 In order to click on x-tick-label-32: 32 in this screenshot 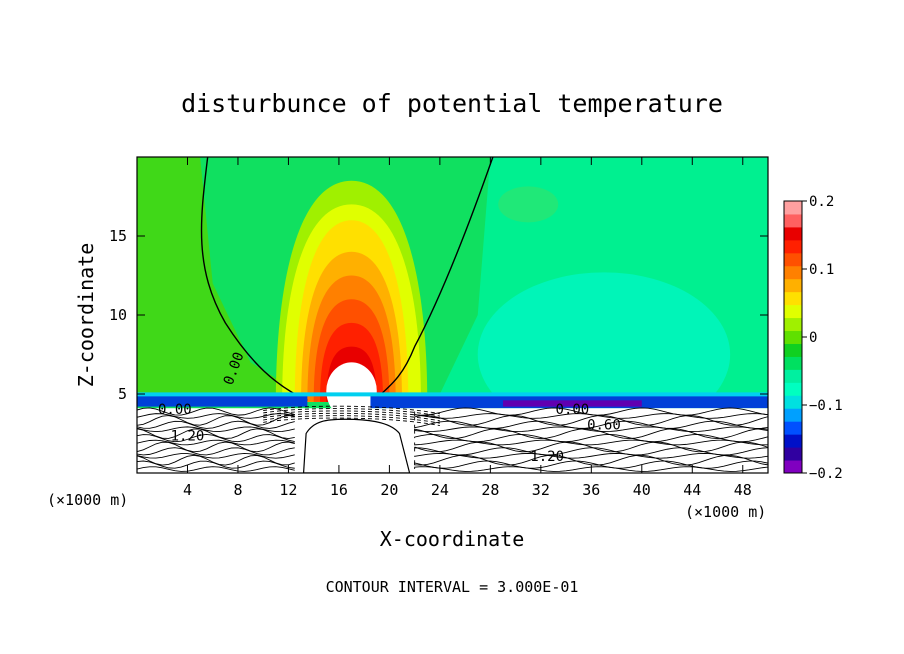, I will do `click(541, 490)`.